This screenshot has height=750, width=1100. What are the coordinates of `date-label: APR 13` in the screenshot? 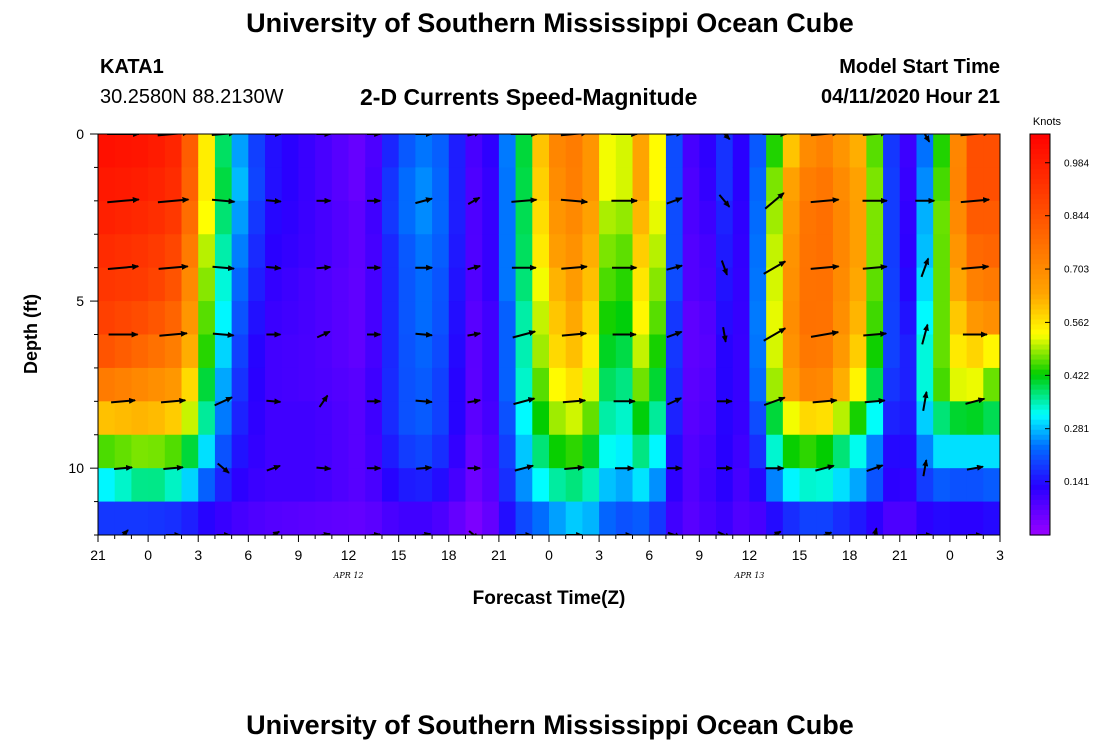 It's located at (748, 575).